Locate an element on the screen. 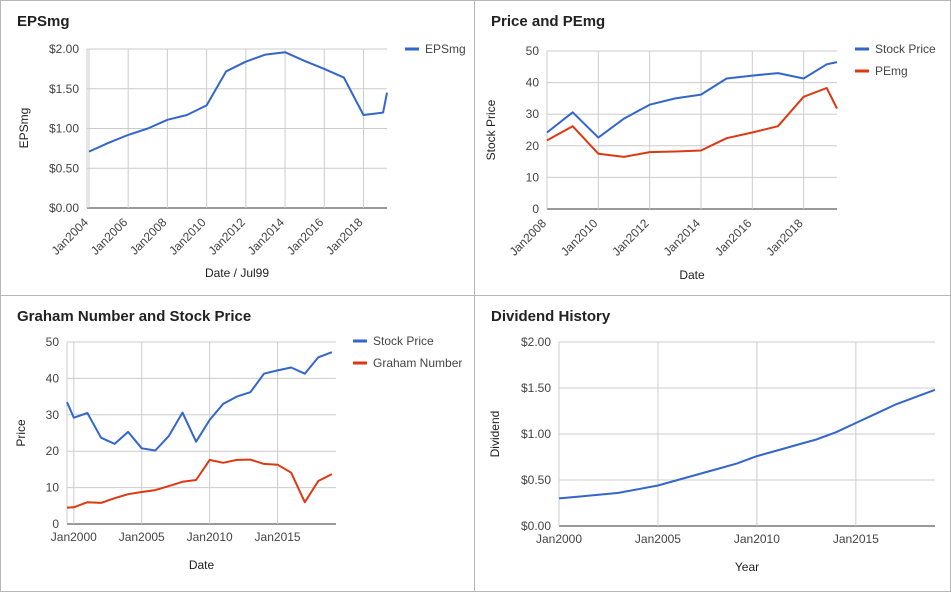 This screenshot has width=951, height=592. chart-title: Dividend History is located at coordinates (551, 316).